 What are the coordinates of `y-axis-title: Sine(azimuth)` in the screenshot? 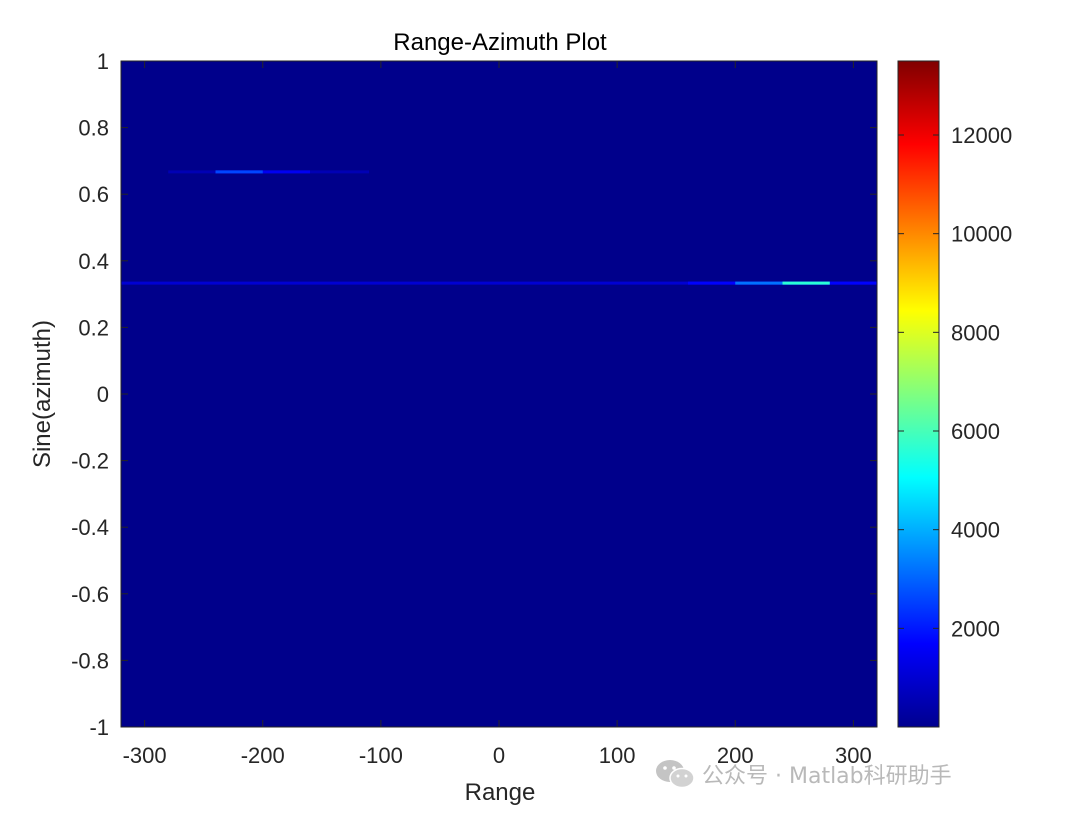 It's located at (42, 394).